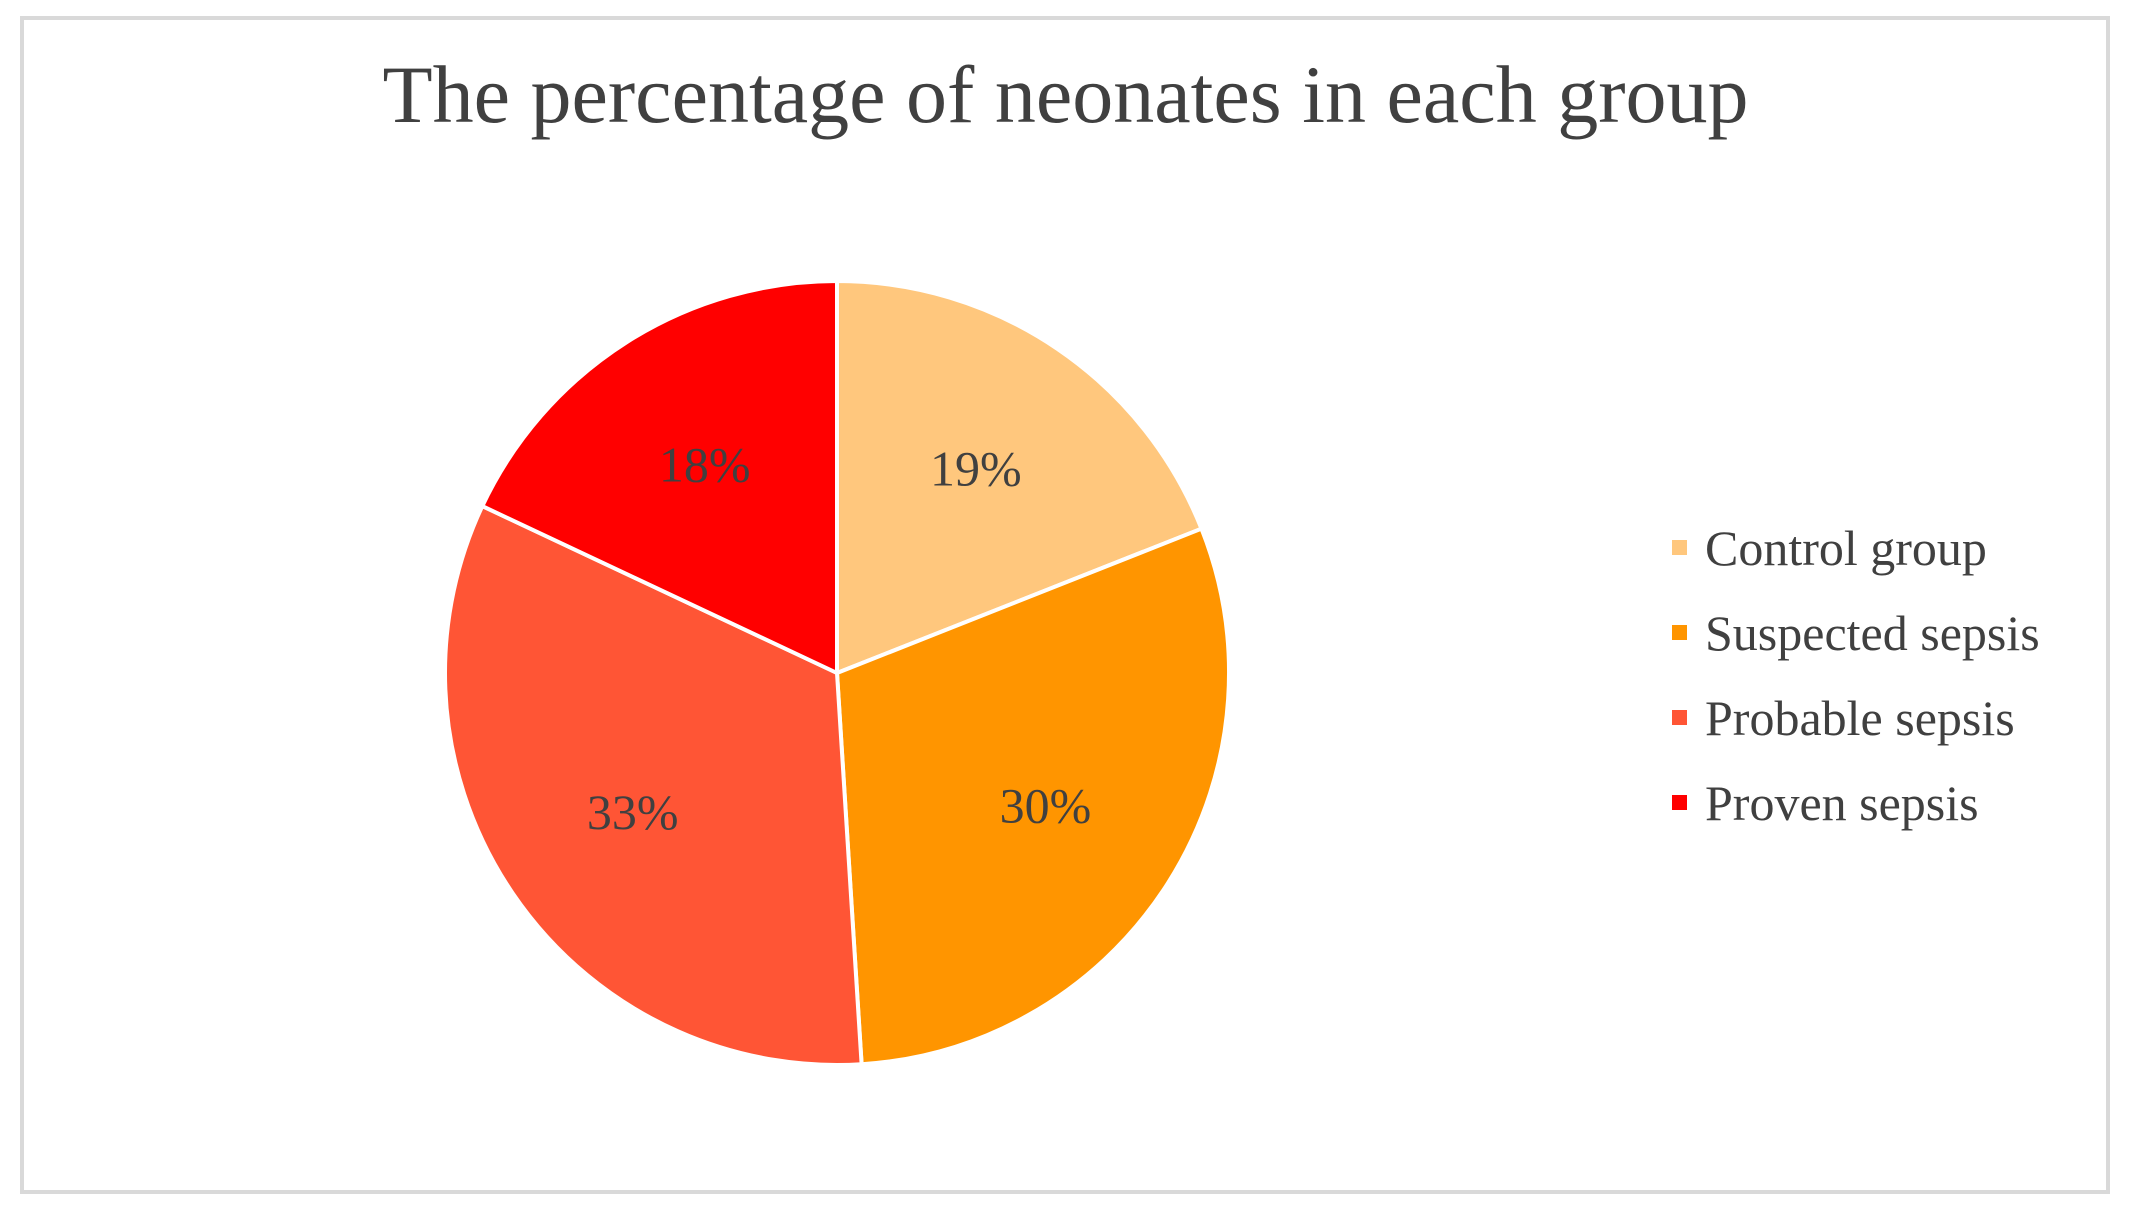  Describe the element at coordinates (1679, 802) in the screenshot. I see `legend-swatch-proven-sepsis` at that location.